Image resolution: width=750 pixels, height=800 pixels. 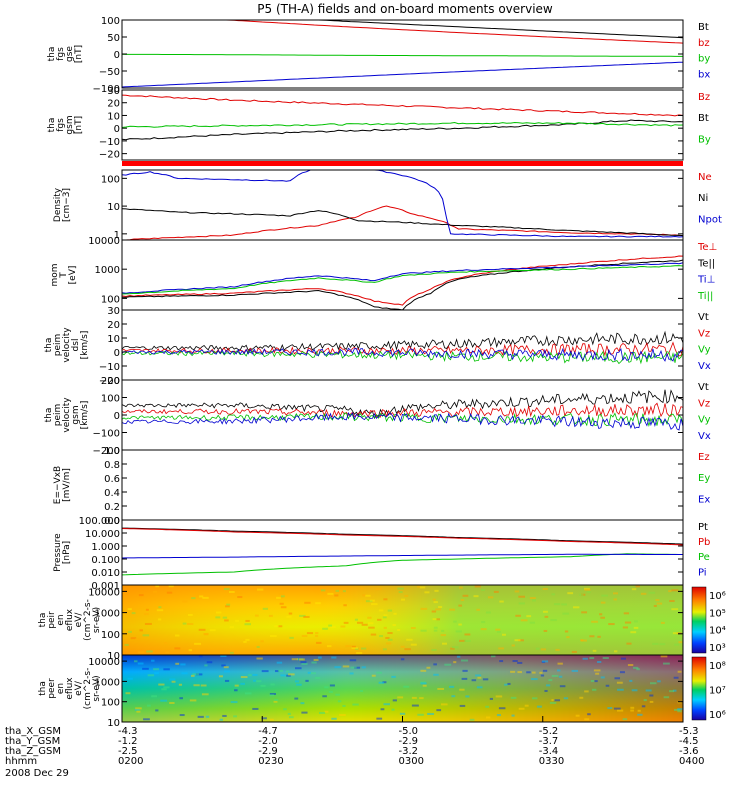 I want to click on y-axis-label-line: peer, so click(x=52, y=688).